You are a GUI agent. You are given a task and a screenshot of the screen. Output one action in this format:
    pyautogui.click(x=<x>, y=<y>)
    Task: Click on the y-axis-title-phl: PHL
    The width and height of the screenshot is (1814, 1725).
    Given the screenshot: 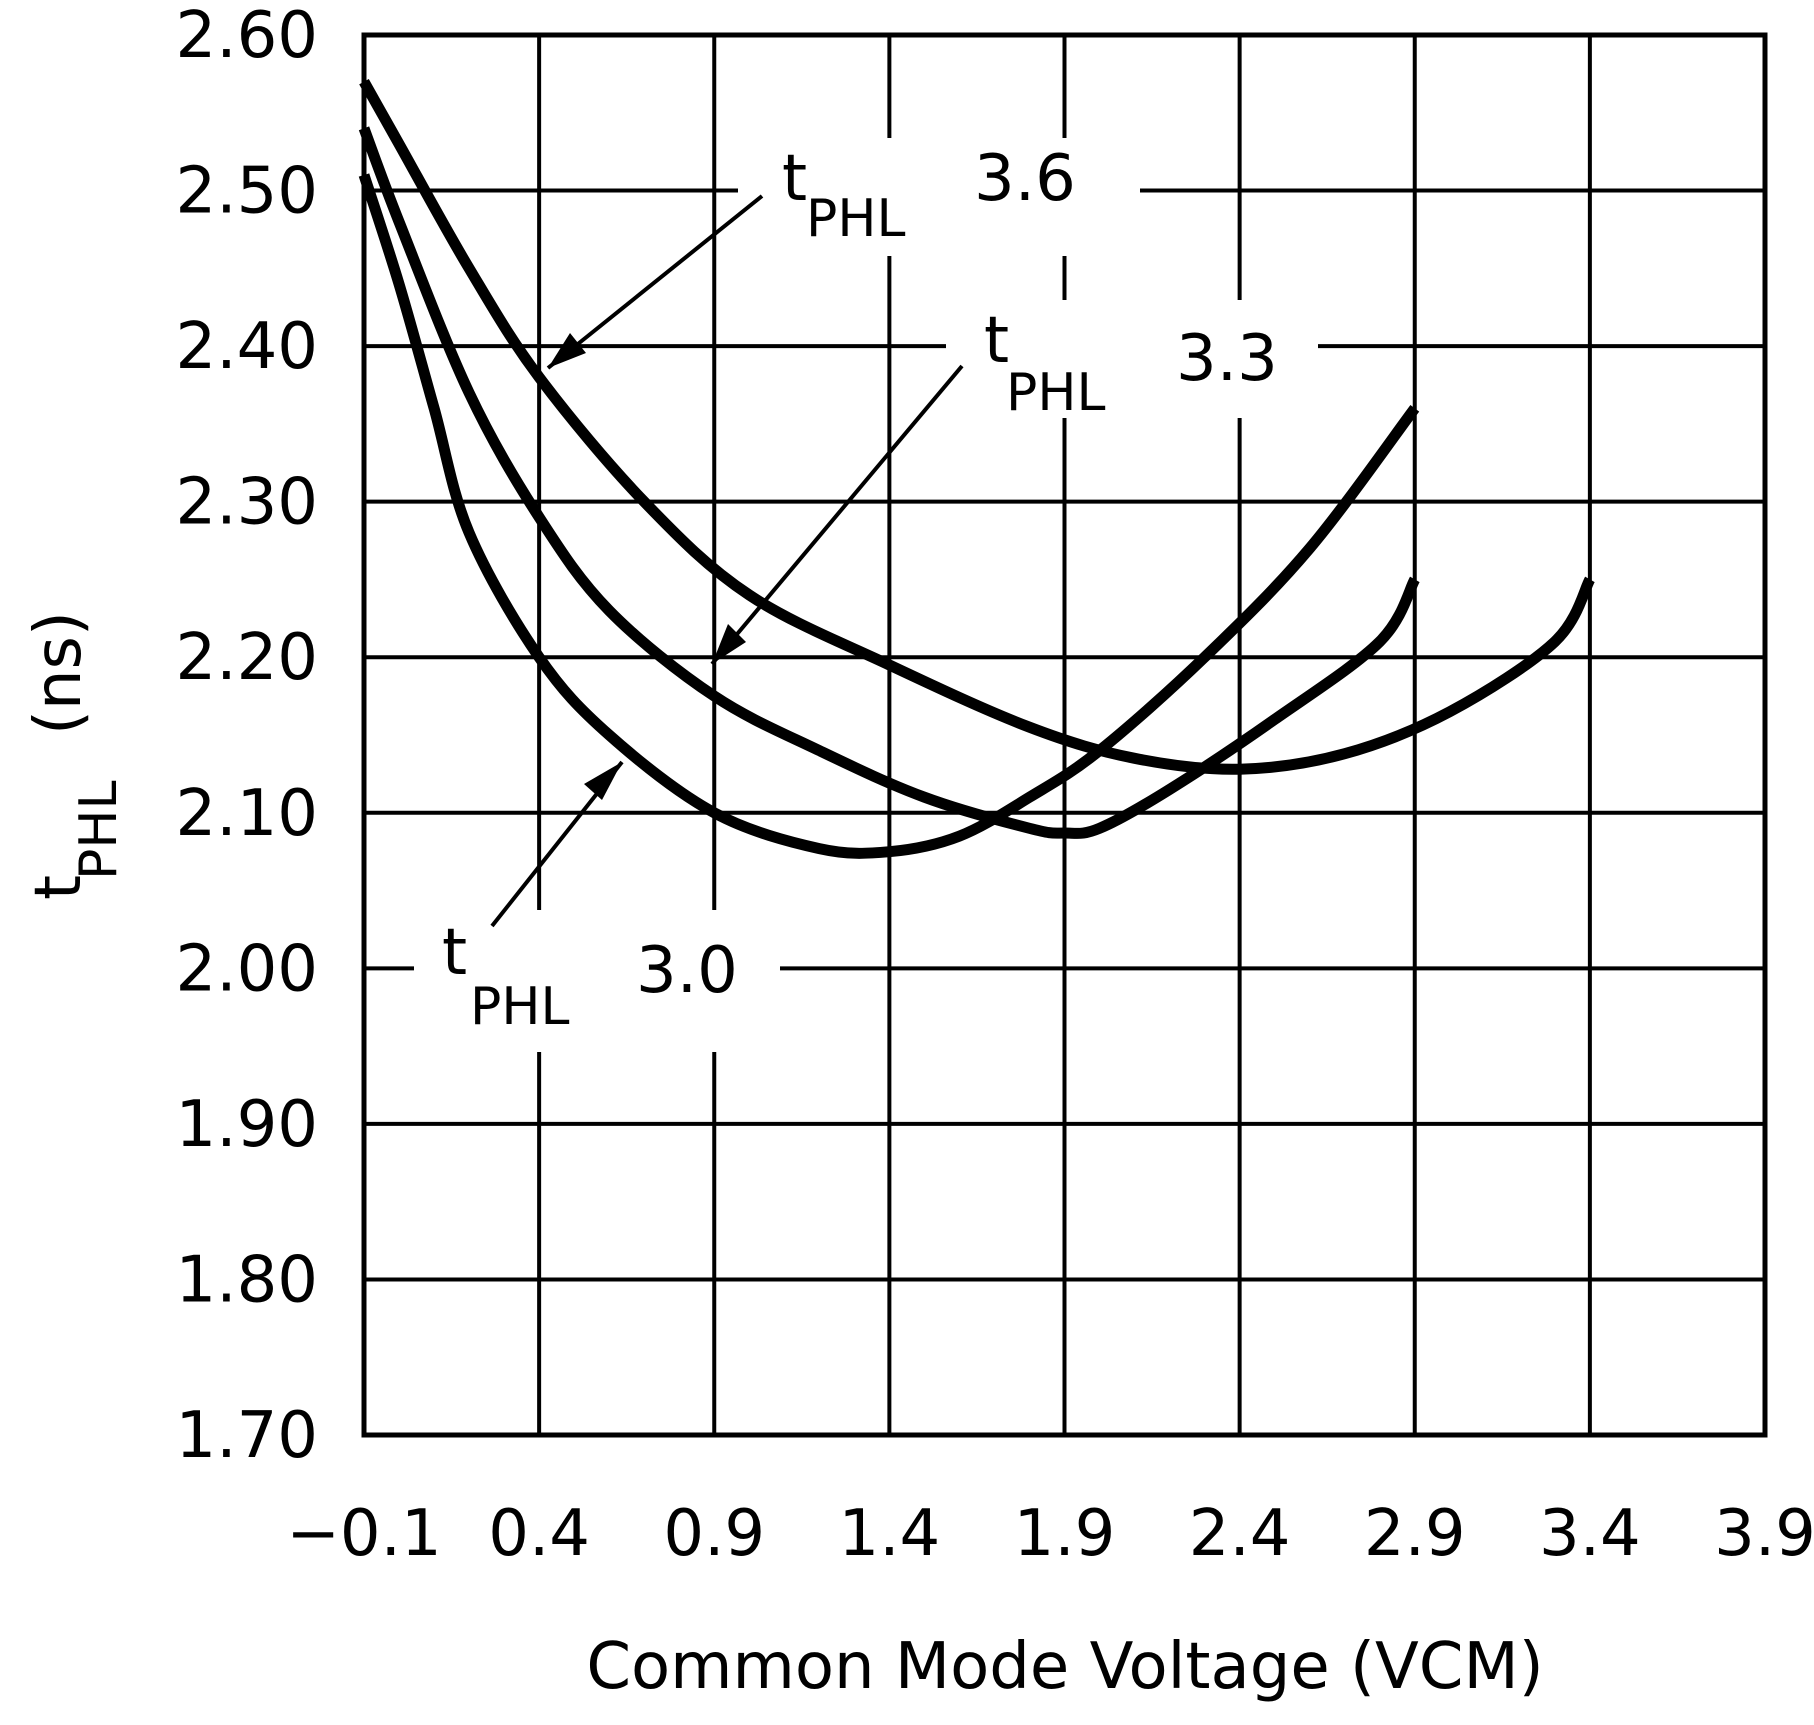 What is the action you would take?
    pyautogui.click(x=99, y=830)
    